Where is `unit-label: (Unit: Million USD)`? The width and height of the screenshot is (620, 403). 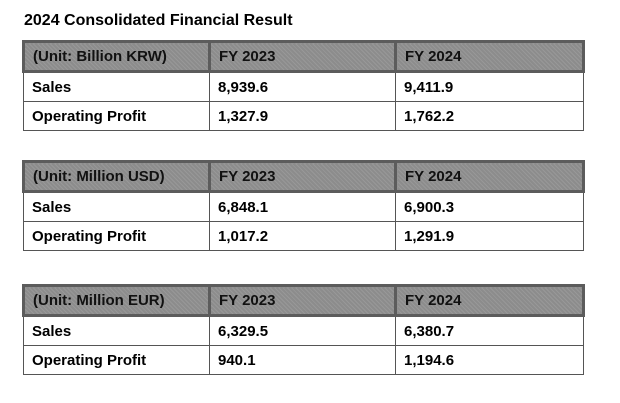
unit-label: (Unit: Million USD) is located at coordinates (116, 176).